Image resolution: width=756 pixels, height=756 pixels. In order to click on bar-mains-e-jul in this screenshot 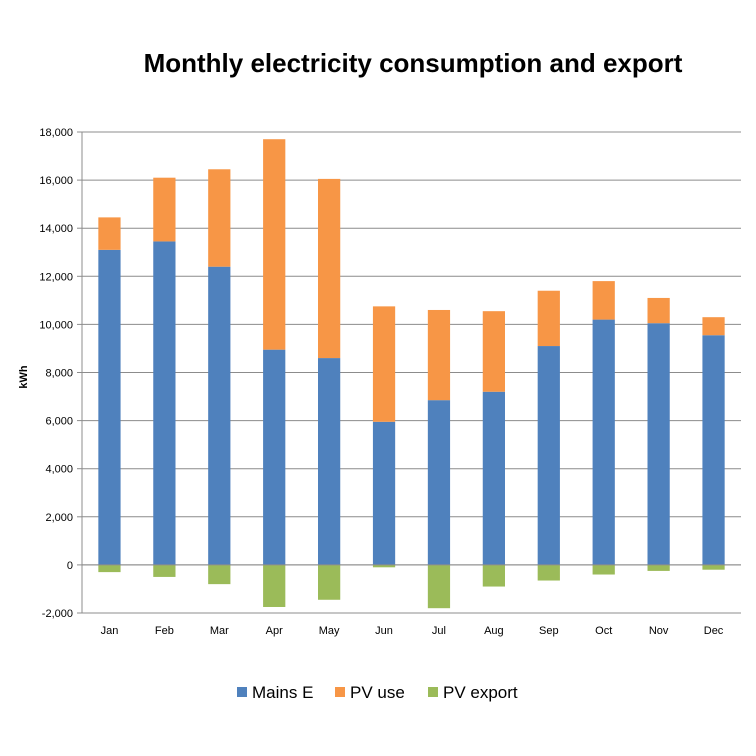, I will do `click(439, 482)`.